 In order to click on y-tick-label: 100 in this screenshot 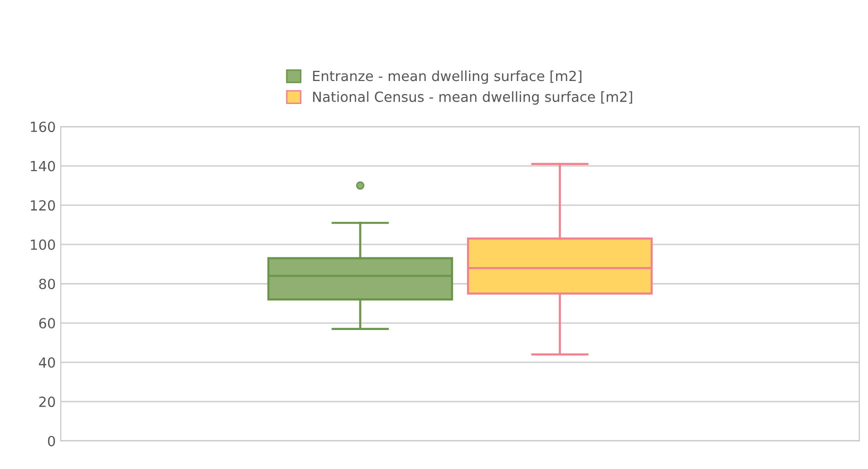, I will do `click(42, 244)`.